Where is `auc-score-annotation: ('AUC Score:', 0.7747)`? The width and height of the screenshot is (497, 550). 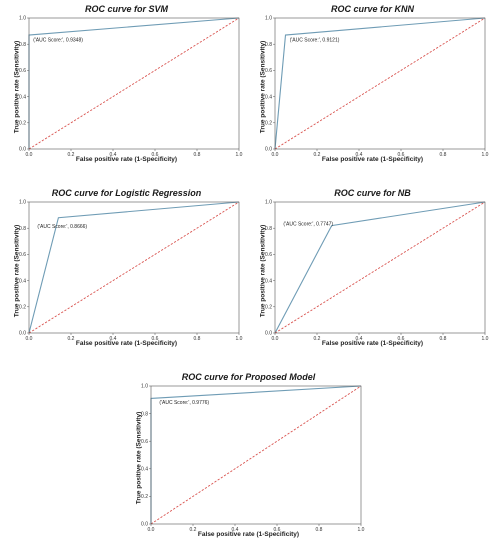 auc-score-annotation: ('AUC Score:', 0.7747) is located at coordinates (308, 225).